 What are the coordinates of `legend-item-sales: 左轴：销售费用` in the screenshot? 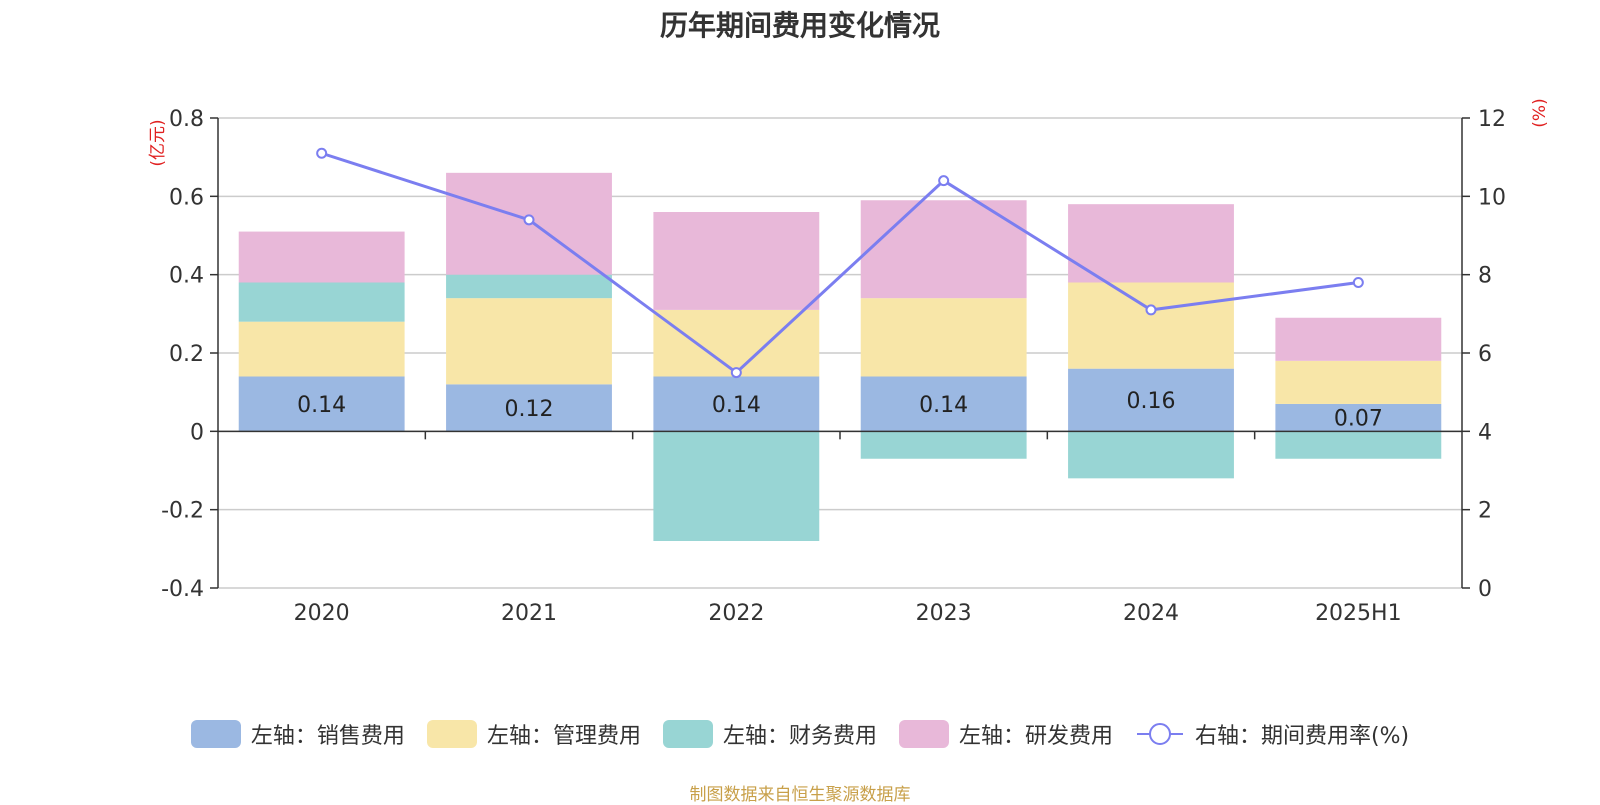 It's located at (297, 734).